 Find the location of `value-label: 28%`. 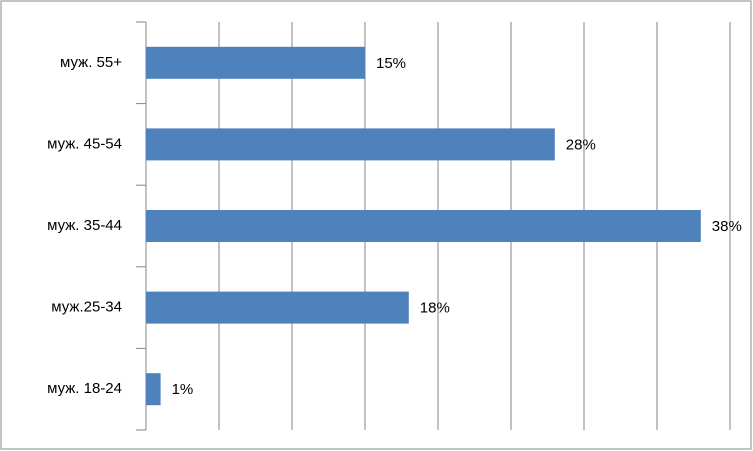

value-label: 28% is located at coordinates (581, 144).